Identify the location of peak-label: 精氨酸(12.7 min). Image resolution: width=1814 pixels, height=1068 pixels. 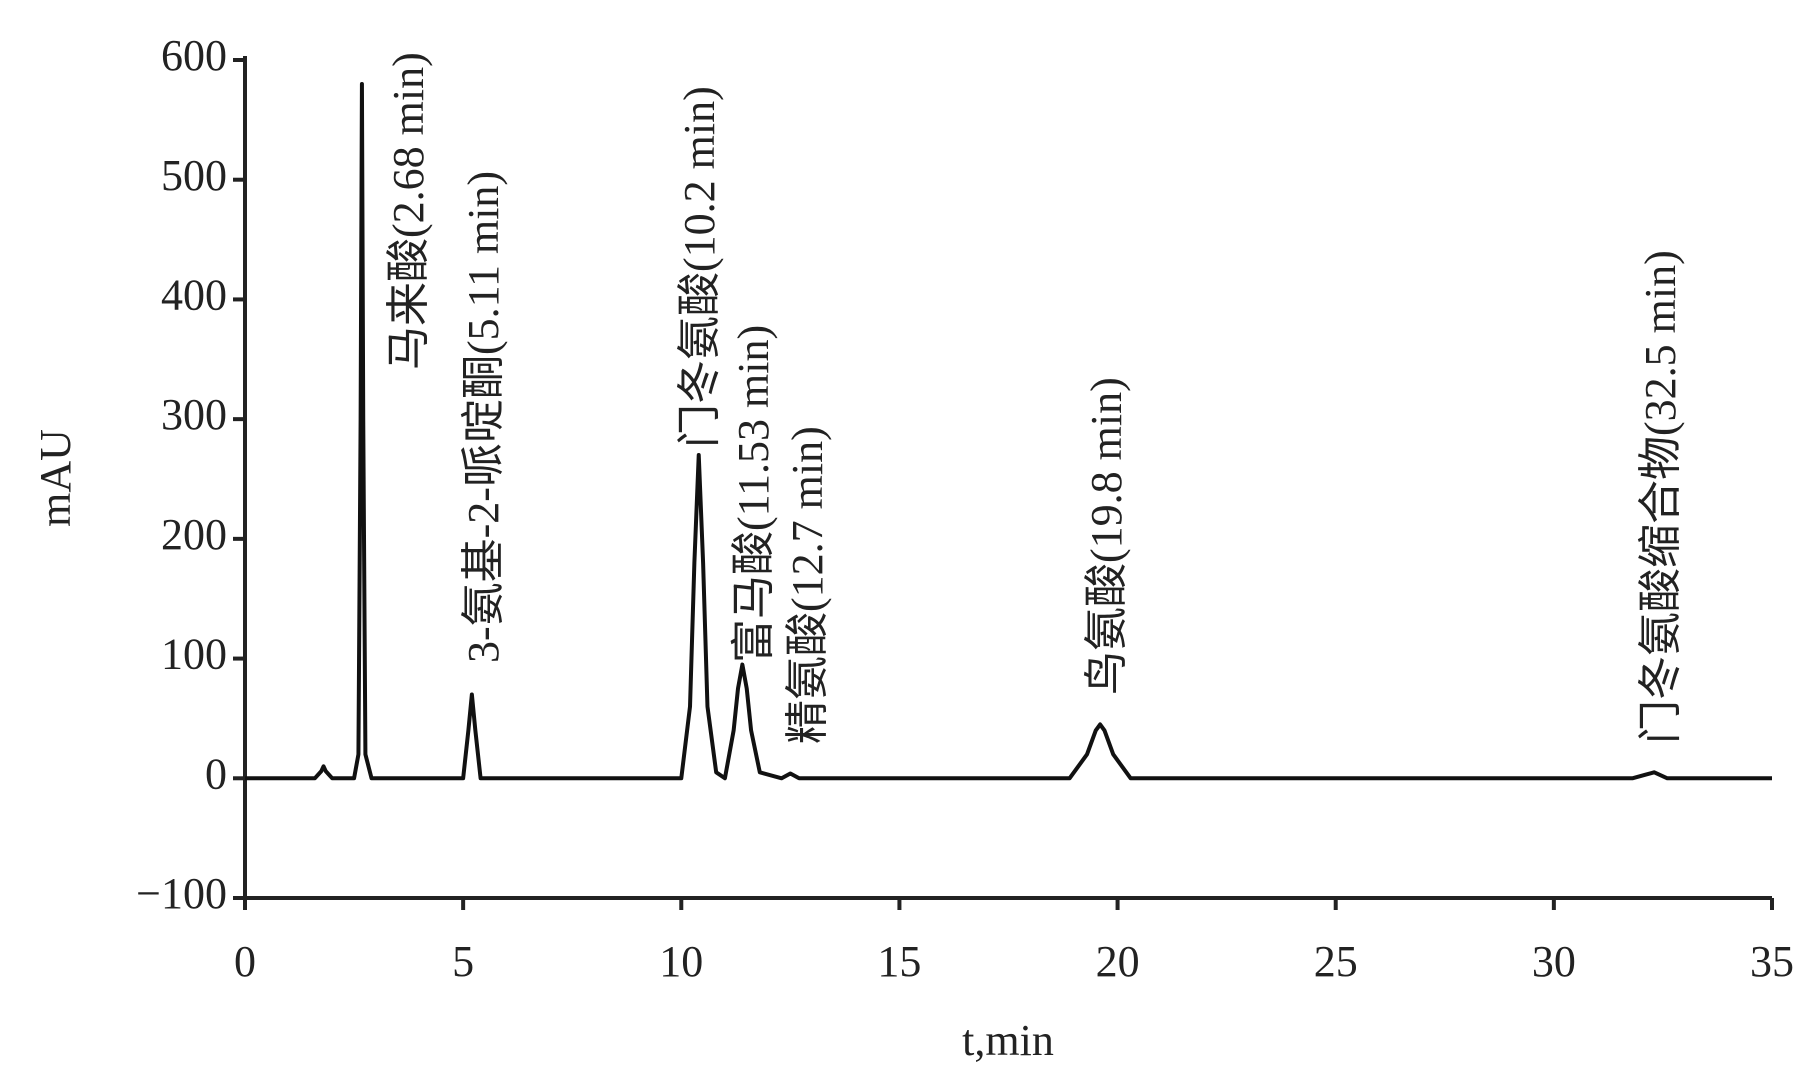
(807, 585).